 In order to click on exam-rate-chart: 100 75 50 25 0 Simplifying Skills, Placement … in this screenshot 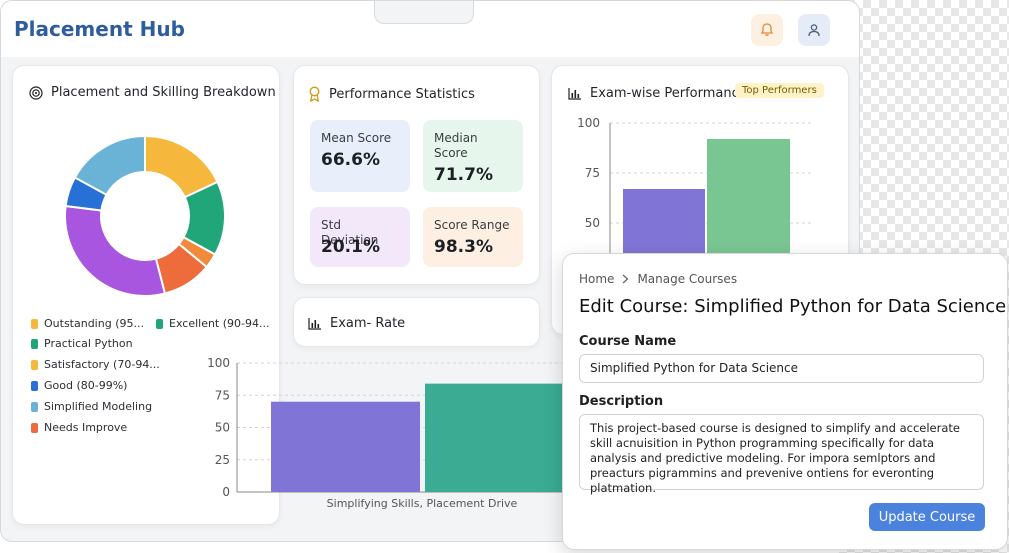, I will do `click(385, 433)`.